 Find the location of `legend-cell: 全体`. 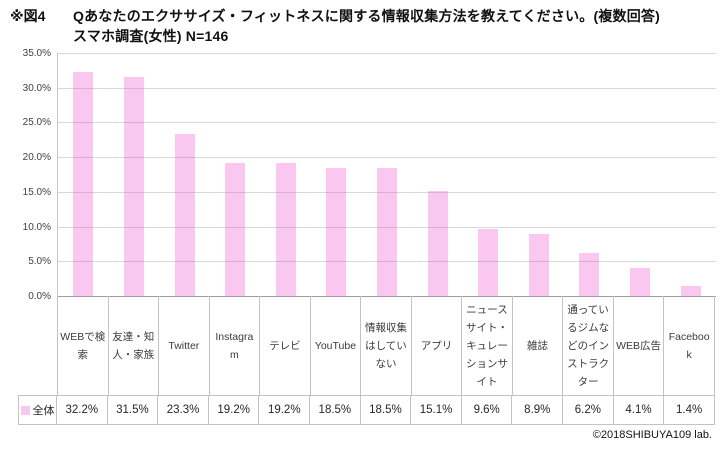

legend-cell: 全体 is located at coordinates (37, 410).